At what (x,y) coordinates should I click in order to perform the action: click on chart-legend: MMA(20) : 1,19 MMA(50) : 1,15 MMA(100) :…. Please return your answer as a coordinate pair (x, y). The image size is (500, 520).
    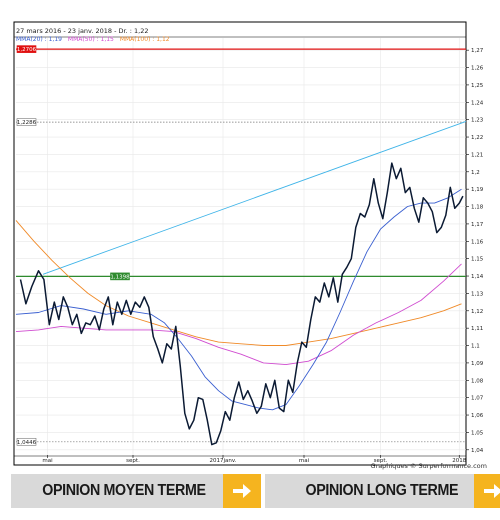
    Looking at the image, I should click on (93, 39).